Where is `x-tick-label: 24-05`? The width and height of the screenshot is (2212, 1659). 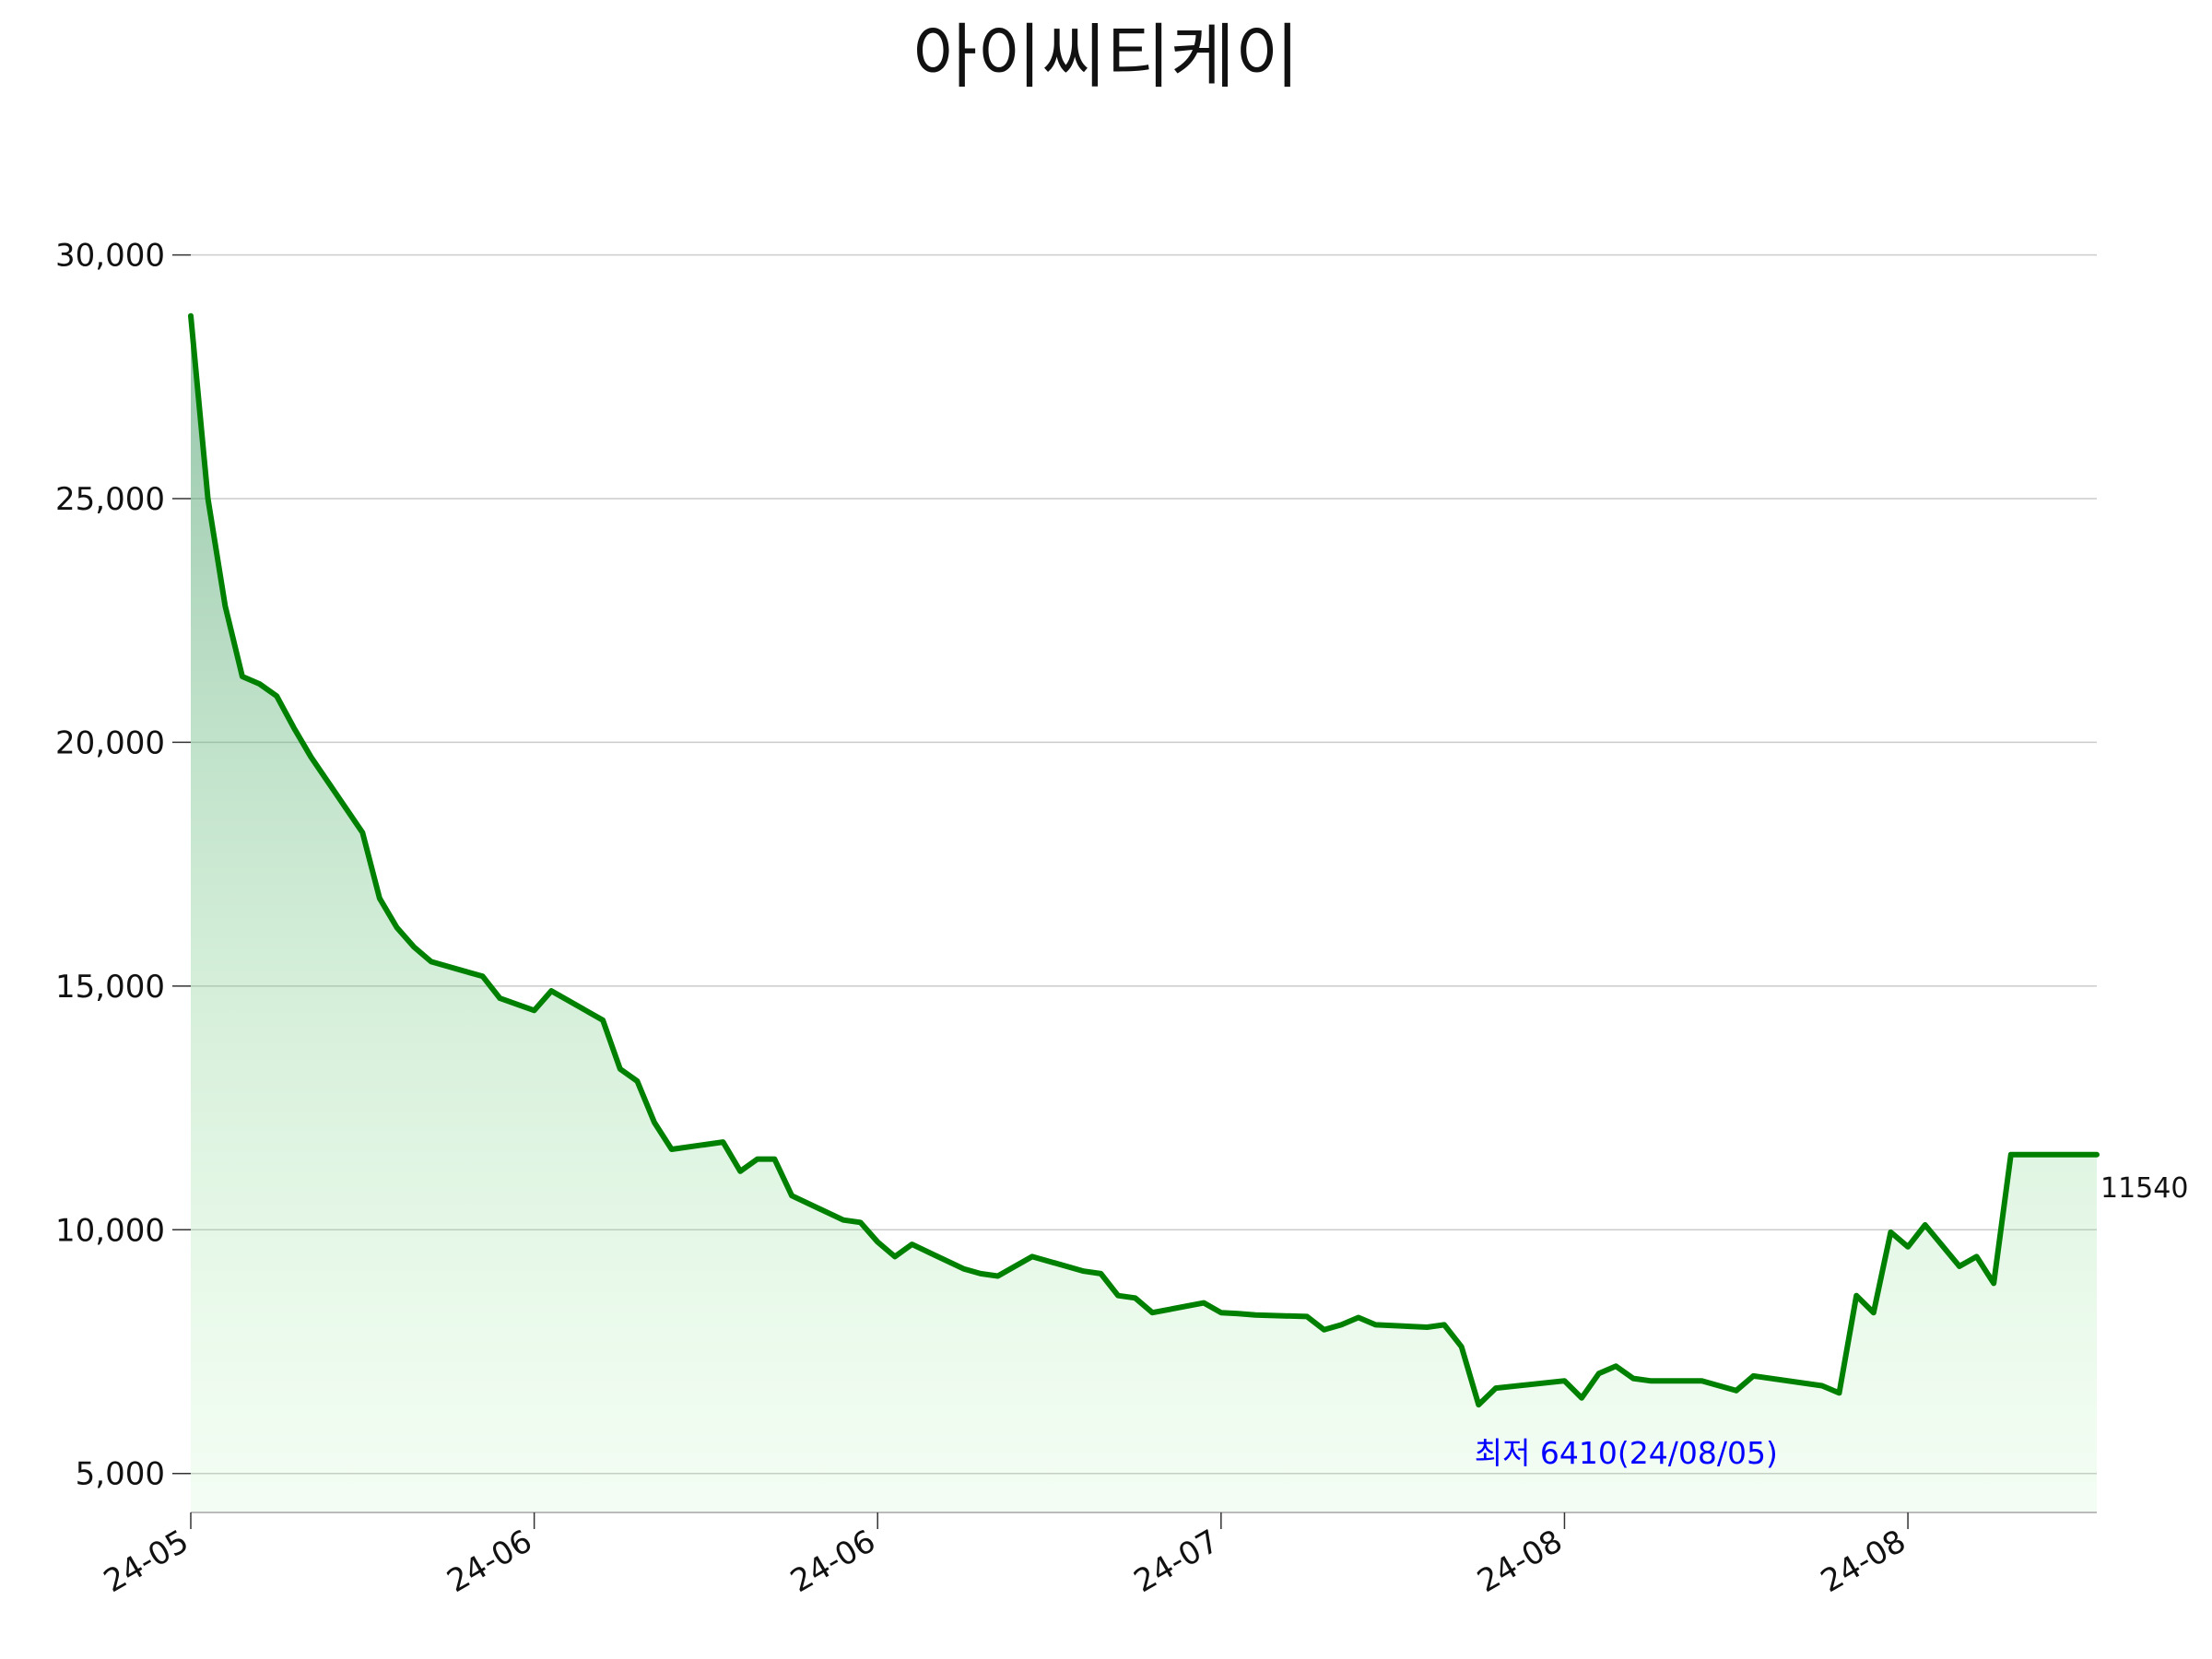
x-tick-label: 24-05 is located at coordinates (146, 1561).